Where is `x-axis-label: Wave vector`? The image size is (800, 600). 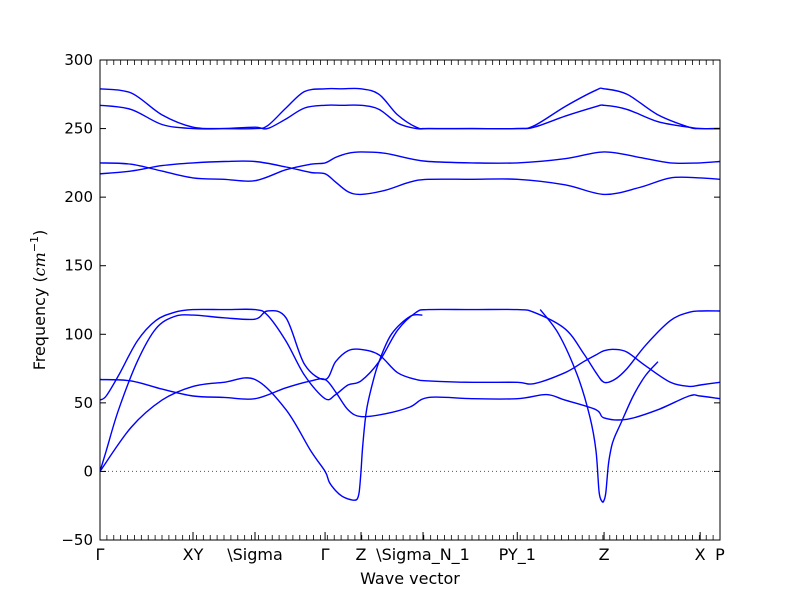 x-axis-label: Wave vector is located at coordinates (410, 578).